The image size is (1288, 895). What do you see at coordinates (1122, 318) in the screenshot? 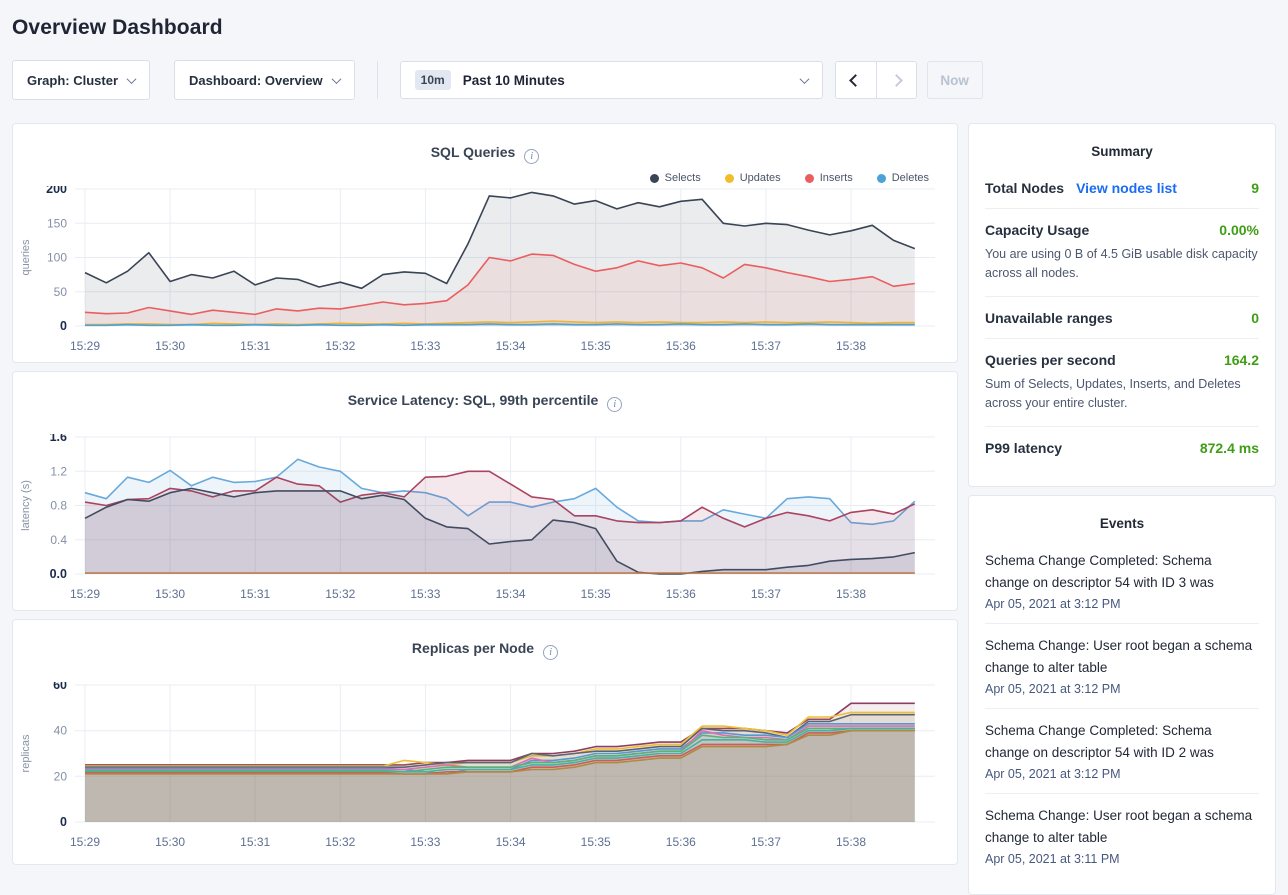
I see `summary-row-unavailable-ranges: Unavailable ranges 0` at bounding box center [1122, 318].